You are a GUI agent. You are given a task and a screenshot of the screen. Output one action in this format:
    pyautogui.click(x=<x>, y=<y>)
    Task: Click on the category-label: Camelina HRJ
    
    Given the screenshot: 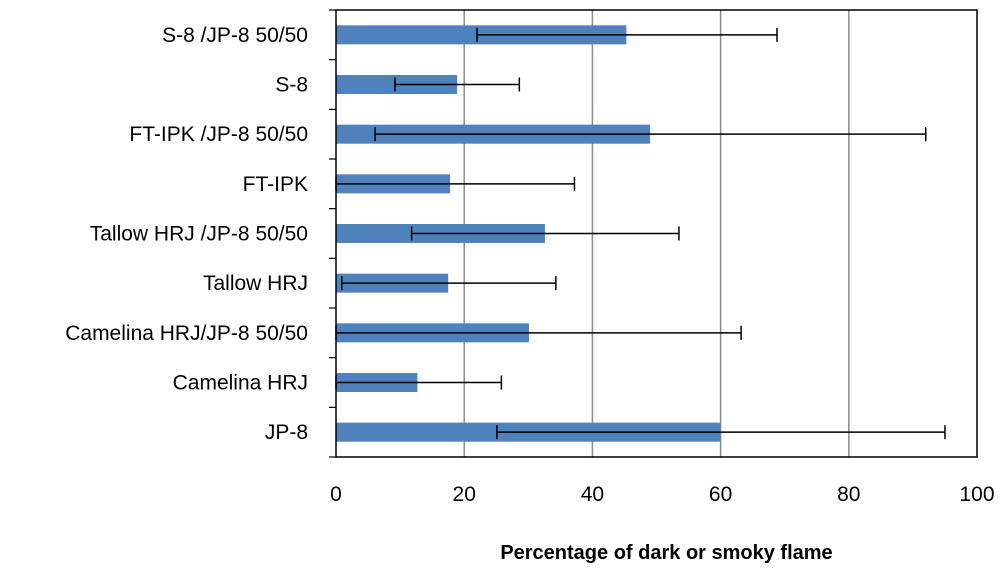 What is the action you would take?
    pyautogui.click(x=240, y=383)
    